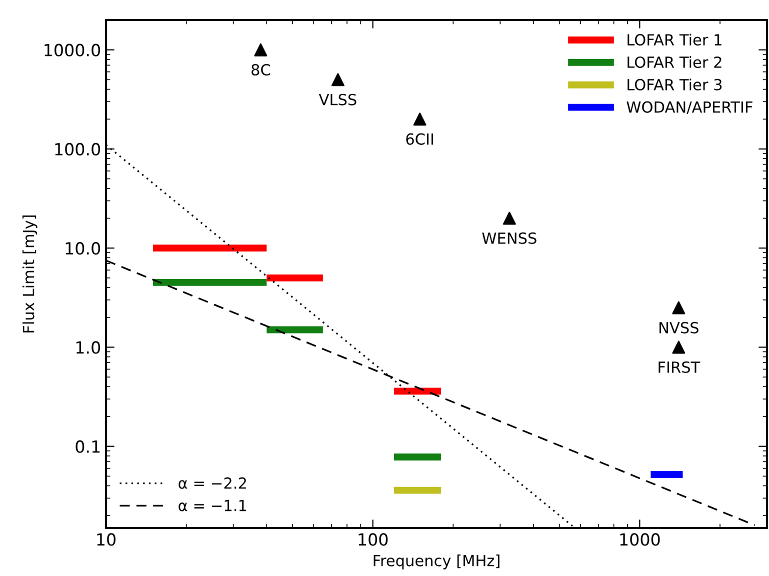  I want to click on x-tick-label: 100, so click(373, 539).